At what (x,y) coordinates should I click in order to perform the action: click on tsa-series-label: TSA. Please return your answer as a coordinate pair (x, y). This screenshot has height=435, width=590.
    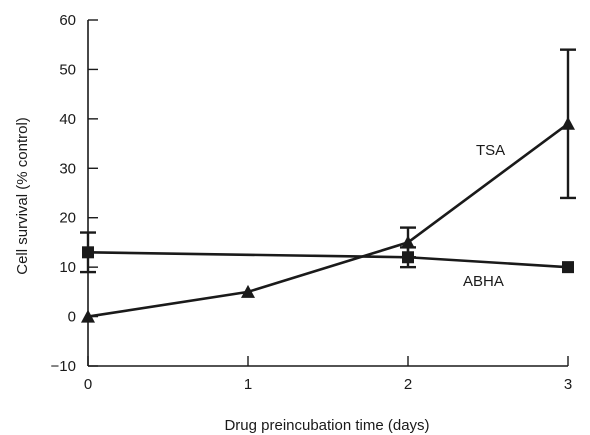
    Looking at the image, I should click on (490, 150).